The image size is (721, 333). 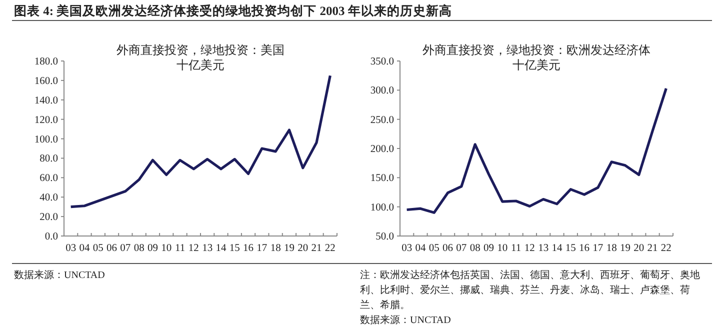 What do you see at coordinates (233, 11) in the screenshot?
I see `text: 图表 4: 美国及欧洲发达经济体接受的绿地投资均创下 2003 年以来的历史新高` at bounding box center [233, 11].